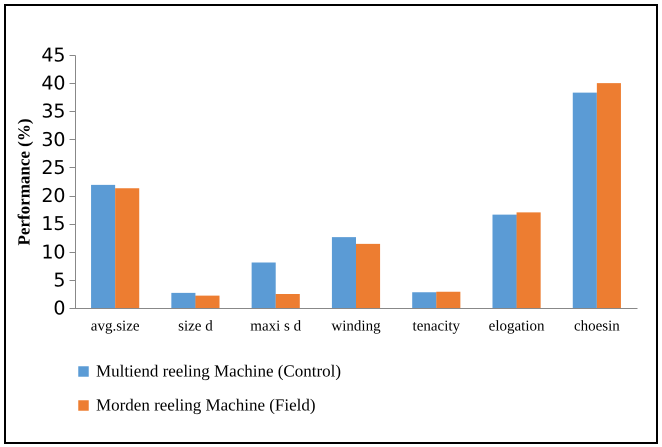 The height and width of the screenshot is (447, 662). I want to click on y-axis-title: Performance (%), so click(24, 182).